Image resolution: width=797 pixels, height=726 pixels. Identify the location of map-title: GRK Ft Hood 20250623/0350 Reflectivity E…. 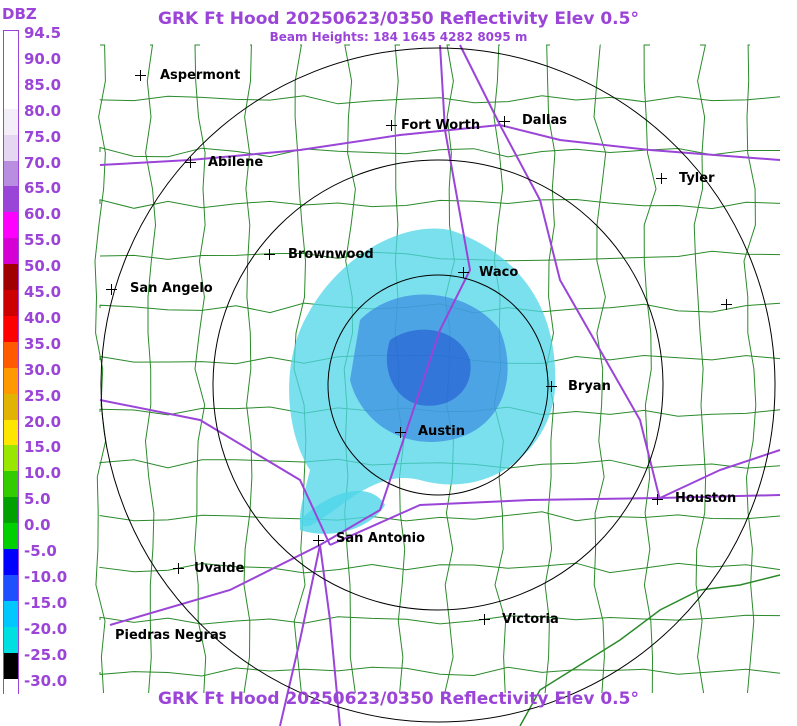
(398, 19).